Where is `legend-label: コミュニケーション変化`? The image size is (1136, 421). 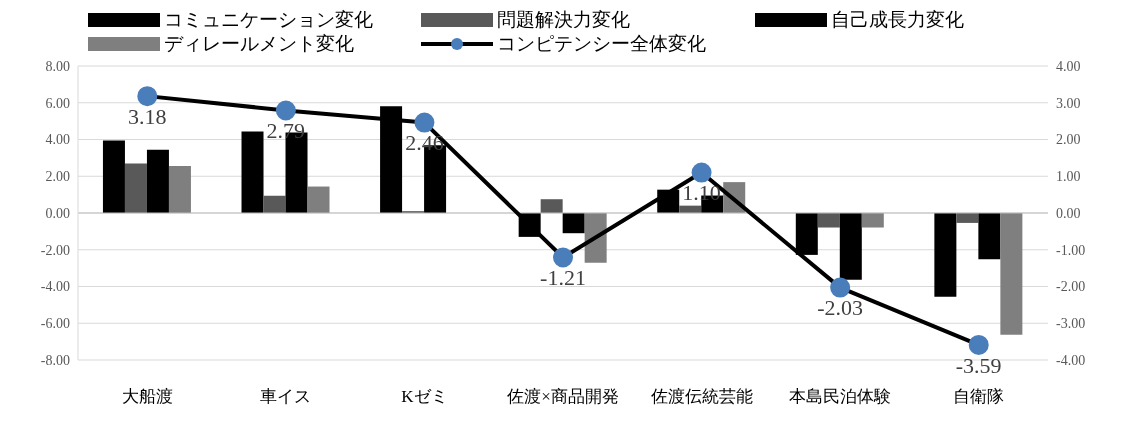
legend-label: コミュニケーション変化 is located at coordinates (268, 20).